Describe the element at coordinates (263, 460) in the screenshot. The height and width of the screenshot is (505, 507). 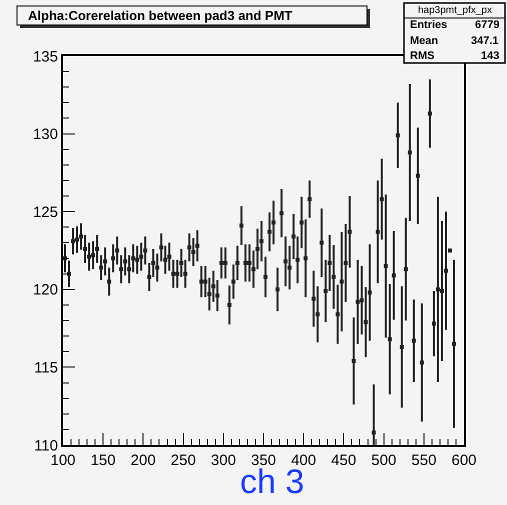
I see `x-tick-label: 350` at that location.